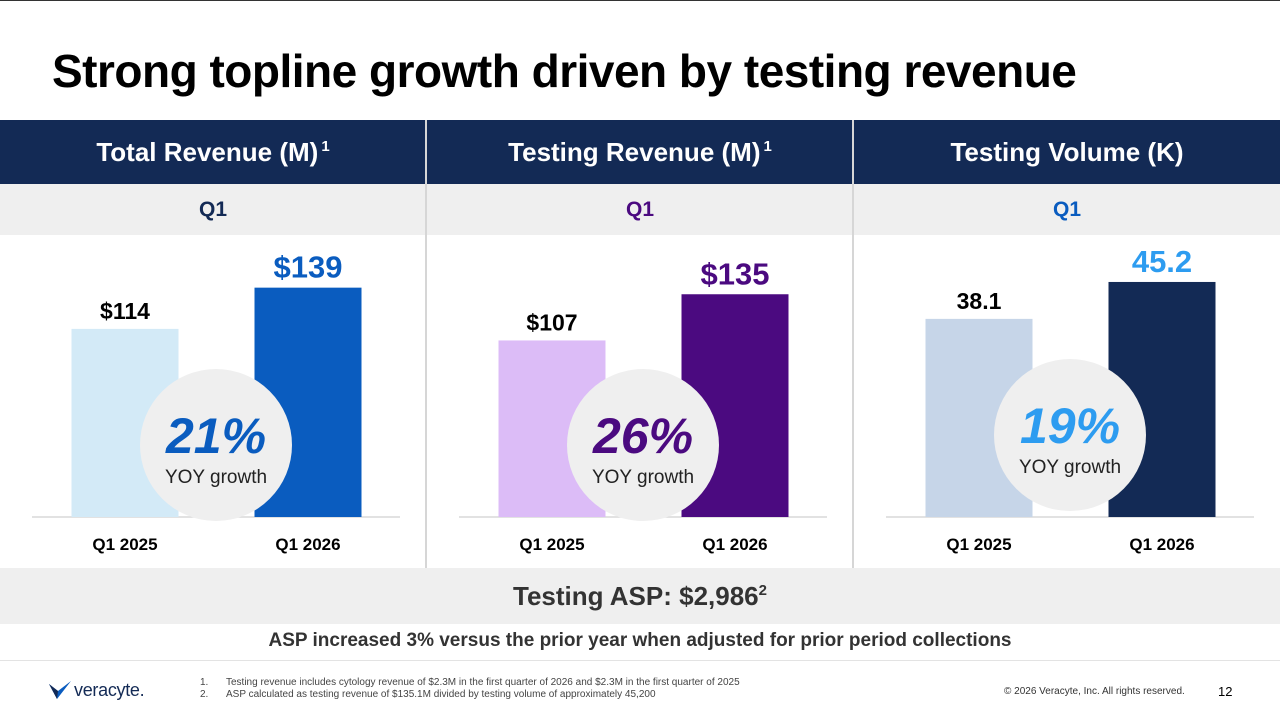 The image size is (1280, 720). I want to click on footnote-number: 2., so click(204, 694).